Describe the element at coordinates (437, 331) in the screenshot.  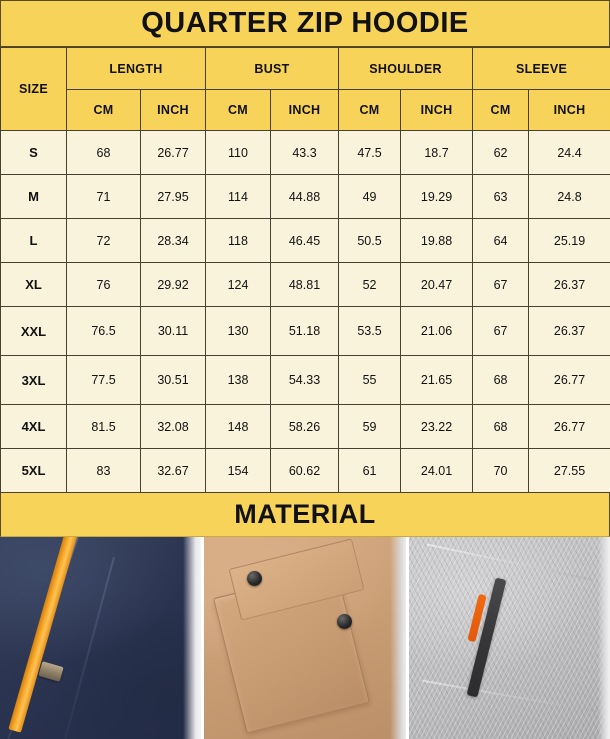
I see `cell-shoulder-inch: 21.06` at that location.